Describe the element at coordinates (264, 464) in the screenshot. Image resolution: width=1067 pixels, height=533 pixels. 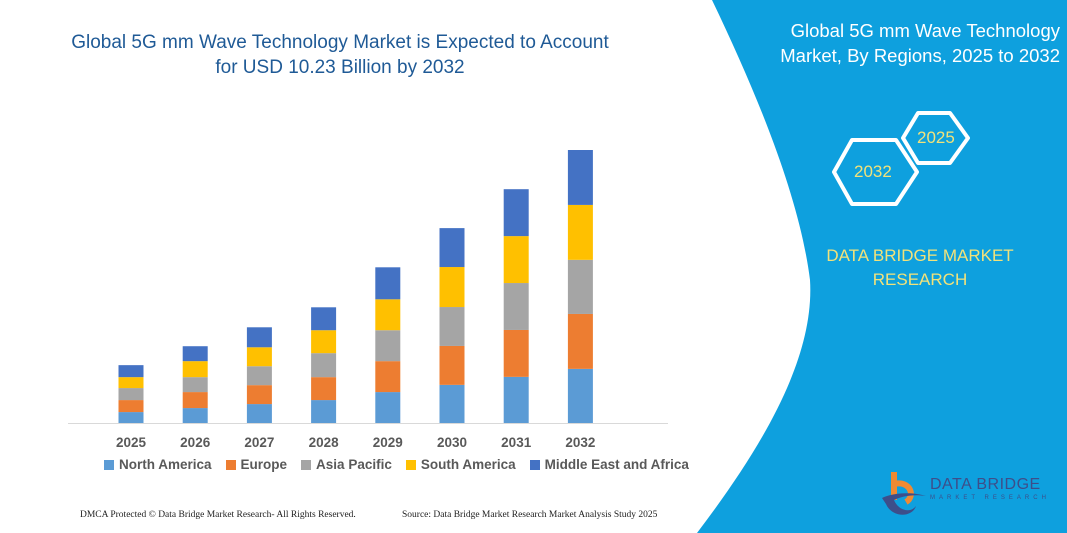
I see `legend-label: Europe` at that location.